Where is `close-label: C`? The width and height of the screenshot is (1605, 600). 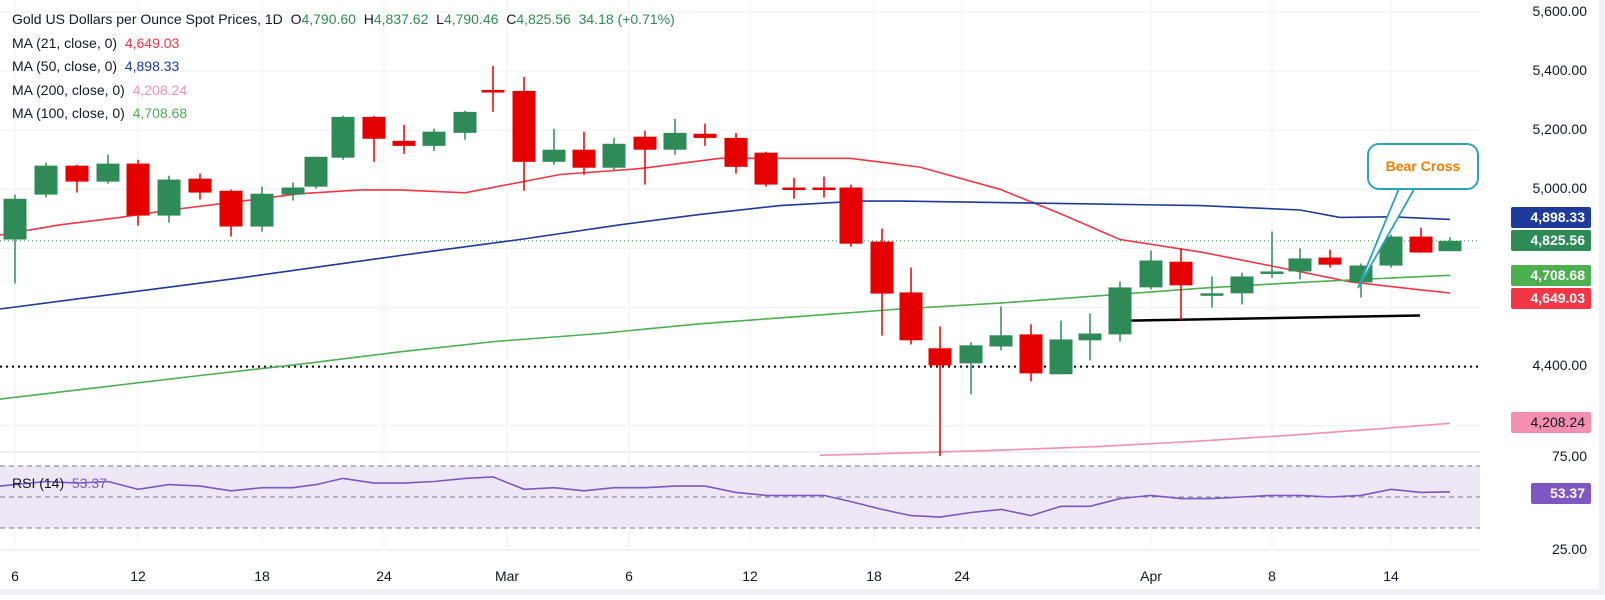
close-label: C is located at coordinates (511, 19).